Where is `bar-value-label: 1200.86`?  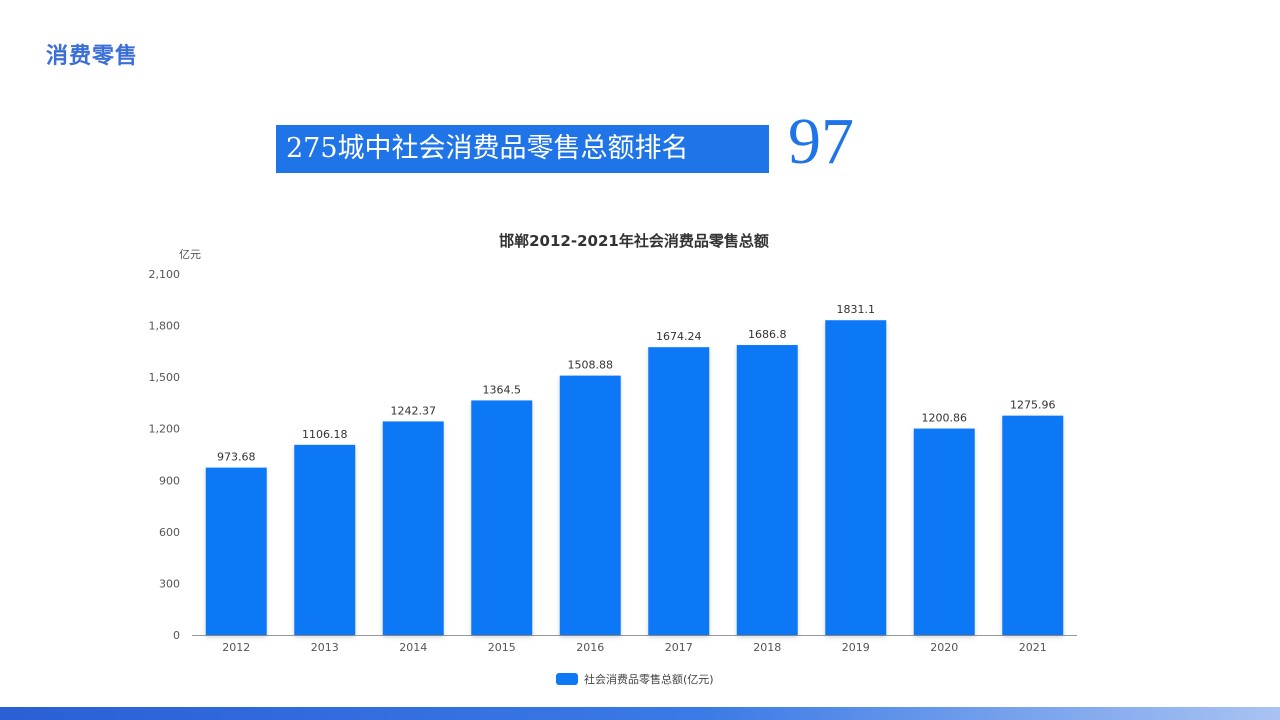
bar-value-label: 1200.86 is located at coordinates (945, 418).